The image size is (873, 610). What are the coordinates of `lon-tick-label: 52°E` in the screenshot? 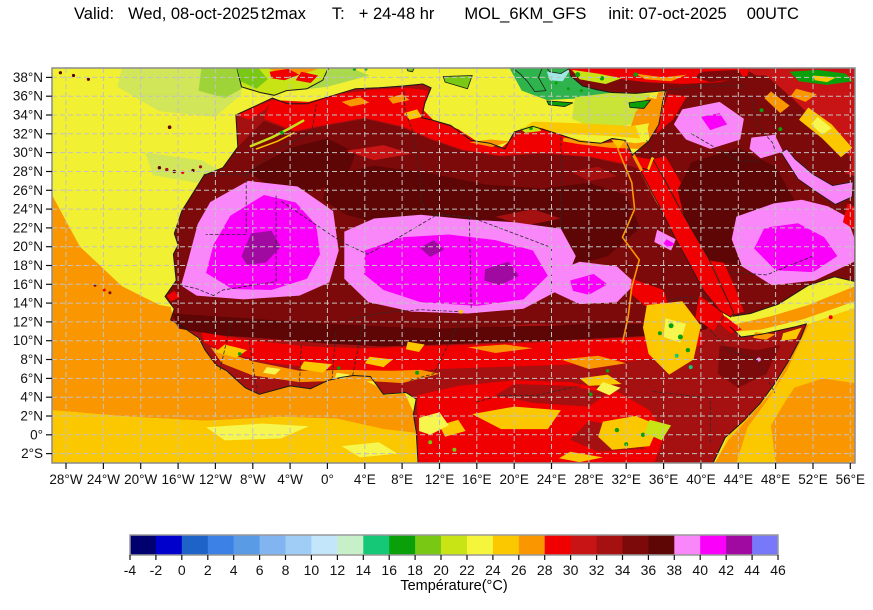 It's located at (812, 479).